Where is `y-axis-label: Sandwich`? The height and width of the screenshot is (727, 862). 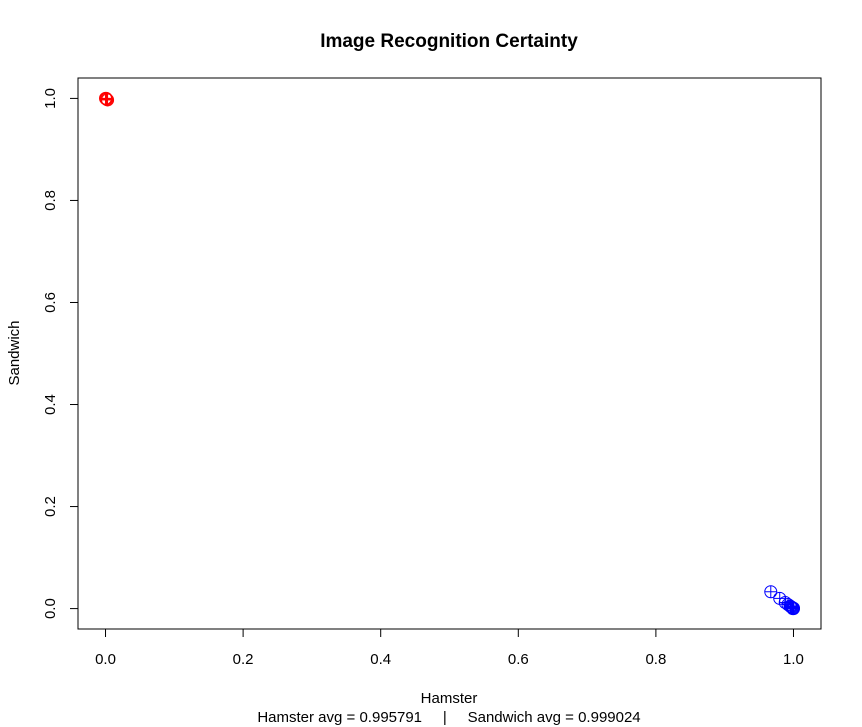 y-axis-label: Sandwich is located at coordinates (14, 352).